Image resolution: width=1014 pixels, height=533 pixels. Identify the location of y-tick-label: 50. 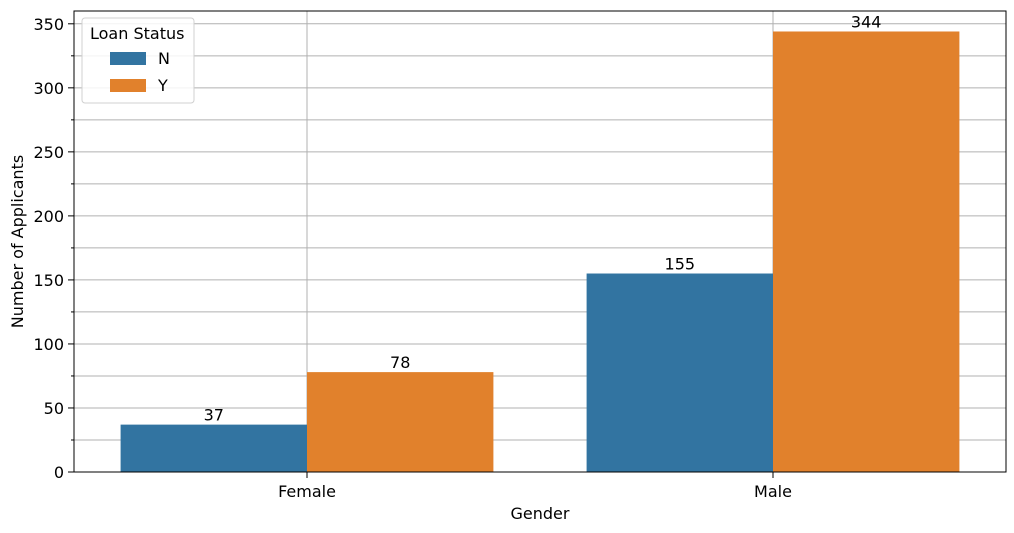
(54, 408).